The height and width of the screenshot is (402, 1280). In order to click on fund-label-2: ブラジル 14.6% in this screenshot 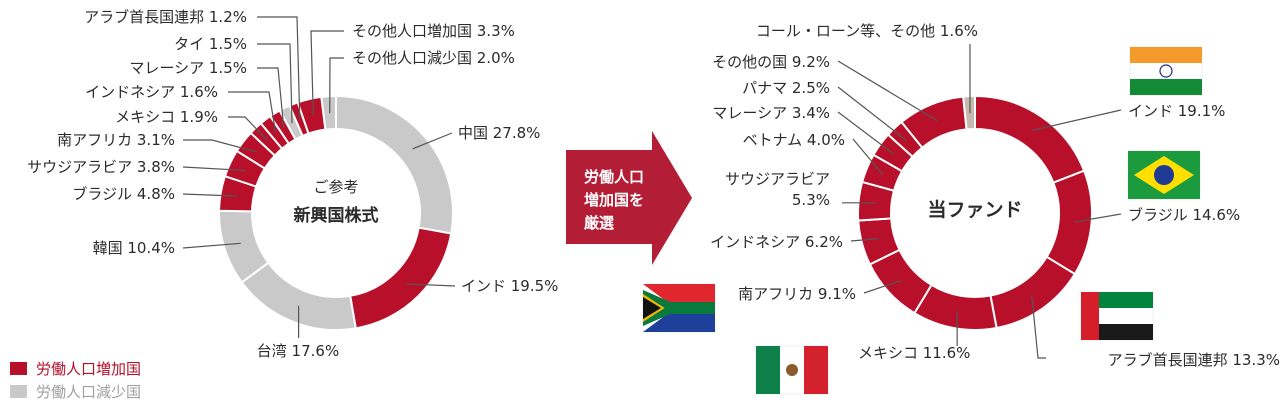, I will do `click(1184, 215)`.